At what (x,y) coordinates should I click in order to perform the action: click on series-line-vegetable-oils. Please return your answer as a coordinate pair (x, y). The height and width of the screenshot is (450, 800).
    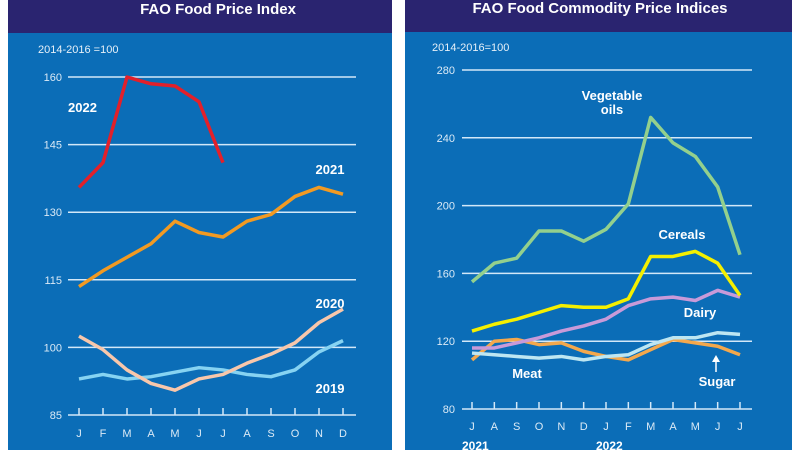
    Looking at the image, I should click on (606, 199).